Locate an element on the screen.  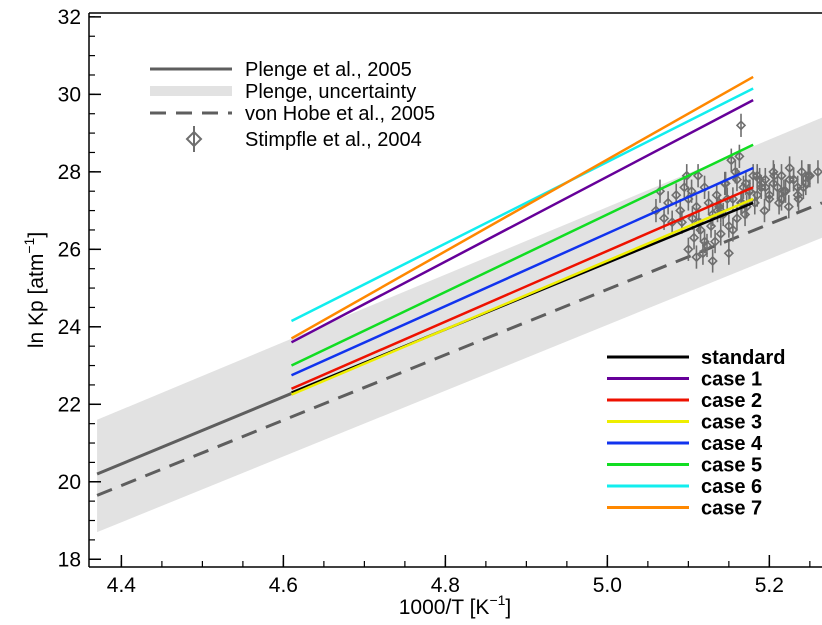
y-tick-label: 28 is located at coordinates (69, 172).